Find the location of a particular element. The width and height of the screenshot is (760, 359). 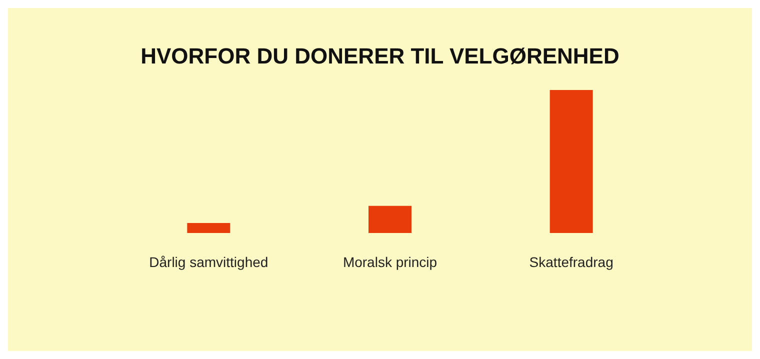

chart-title: HVORFOR DU DONERER TIL VELGØRENHED is located at coordinates (380, 56).